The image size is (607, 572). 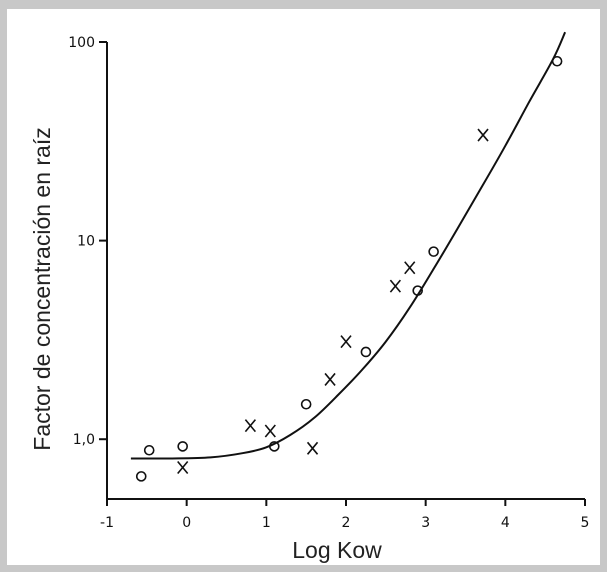 I want to click on x-tick-label: 0, so click(x=186, y=523).